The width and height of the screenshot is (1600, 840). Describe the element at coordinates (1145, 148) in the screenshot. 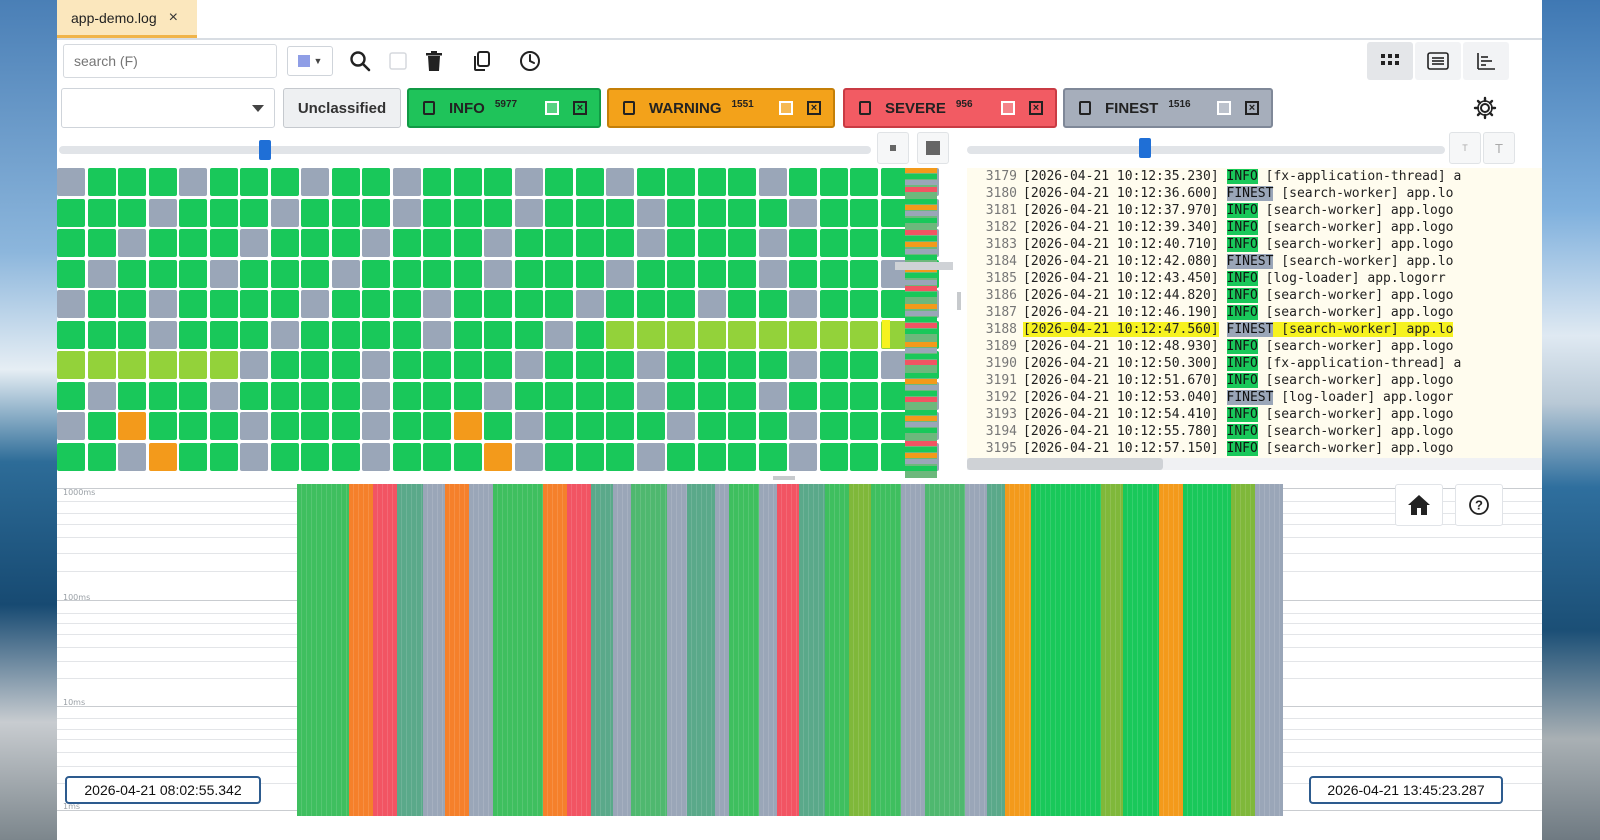

I see `font-size-slider-thumb` at that location.